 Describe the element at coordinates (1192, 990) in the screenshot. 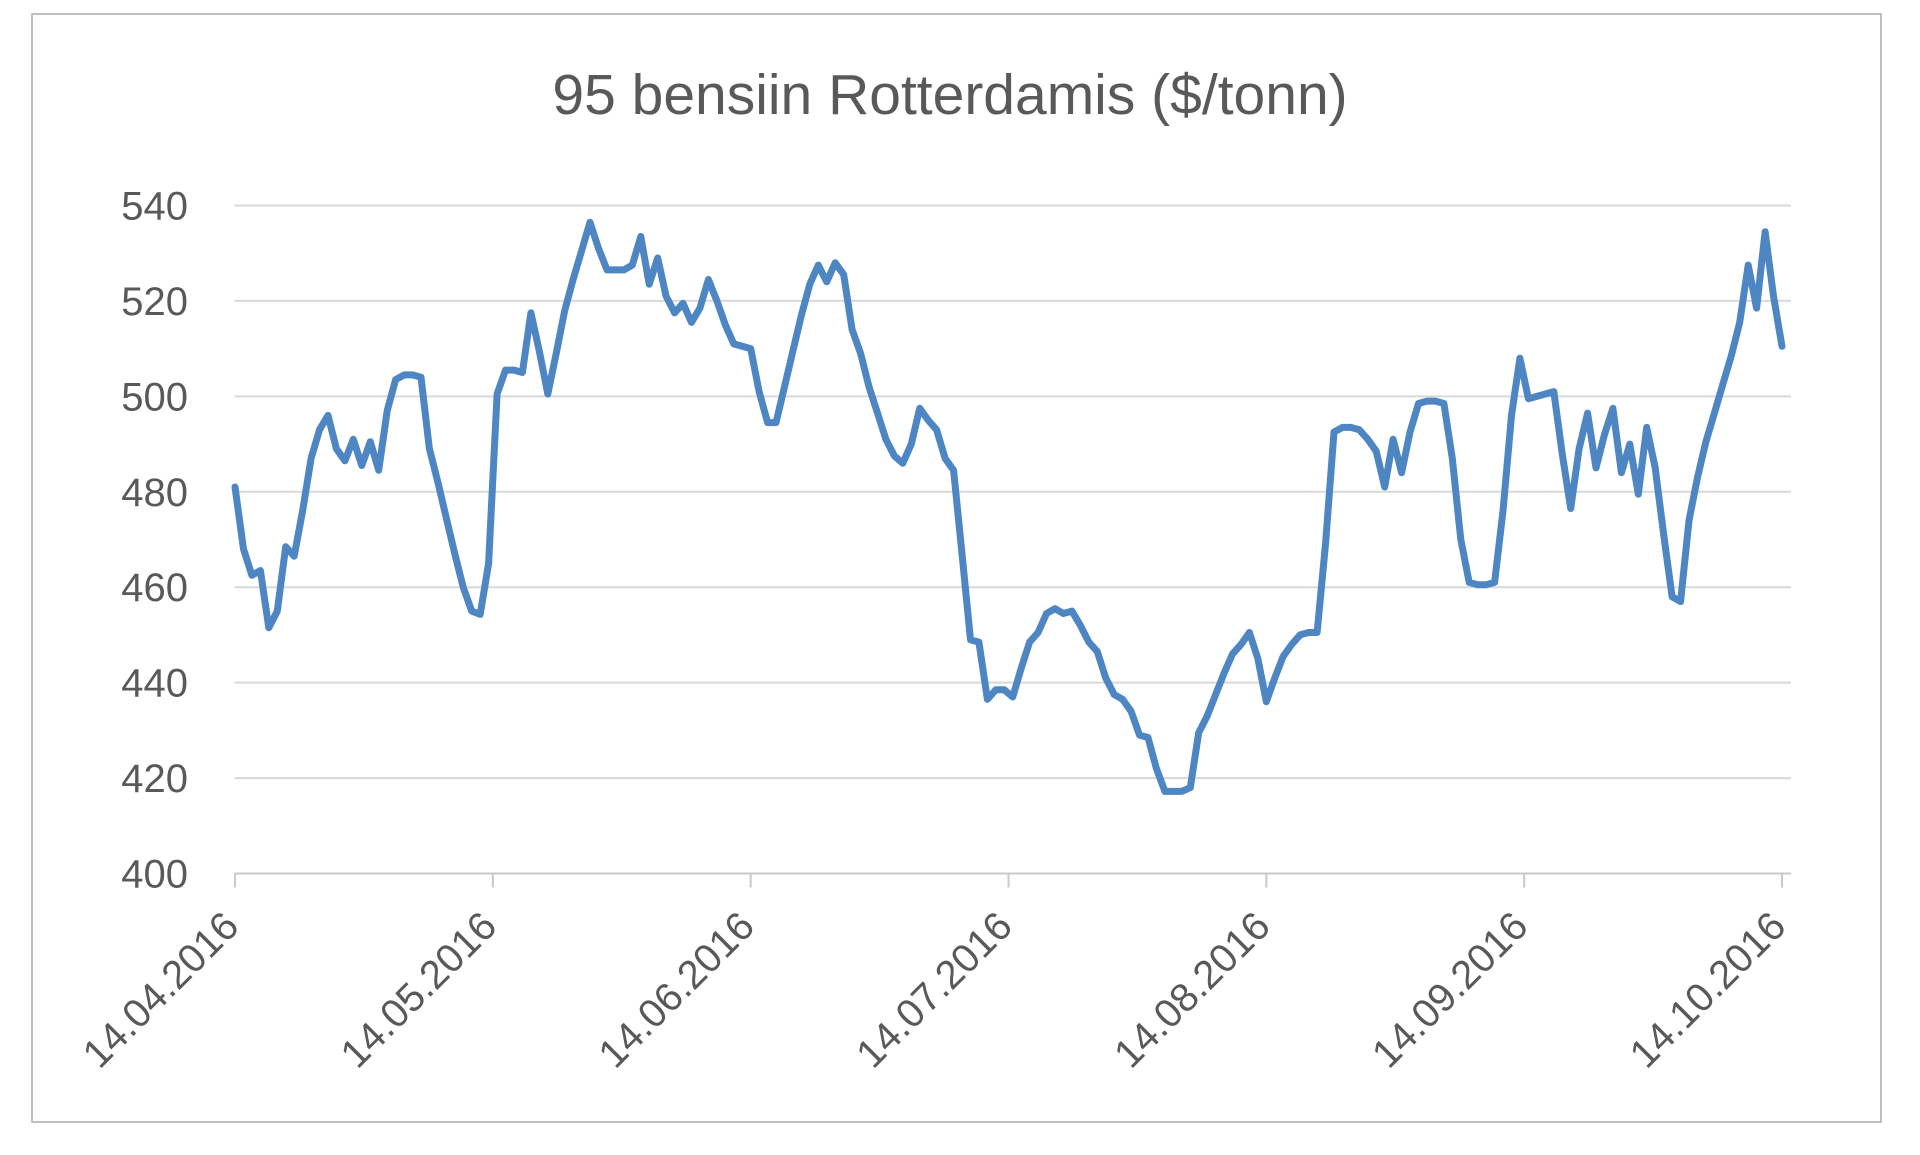

I see `x-axis-tick-label: 14.08.2016` at that location.